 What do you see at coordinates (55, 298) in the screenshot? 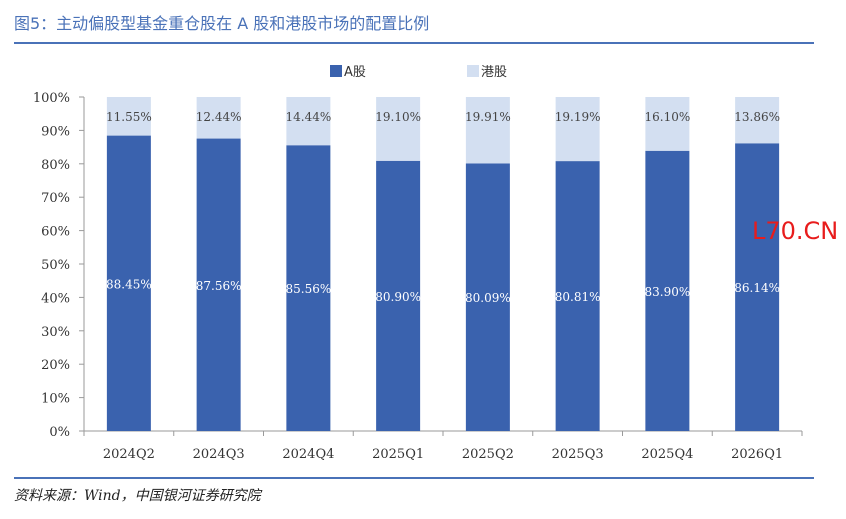
I see `y-tick-label: 40%` at bounding box center [55, 298].